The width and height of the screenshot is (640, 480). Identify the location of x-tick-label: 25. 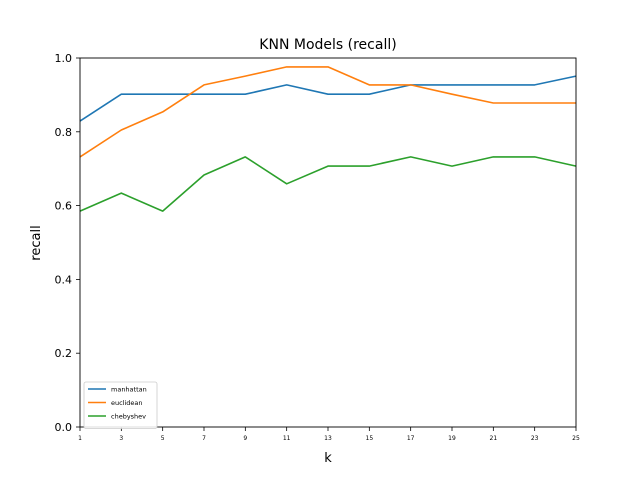
(576, 438).